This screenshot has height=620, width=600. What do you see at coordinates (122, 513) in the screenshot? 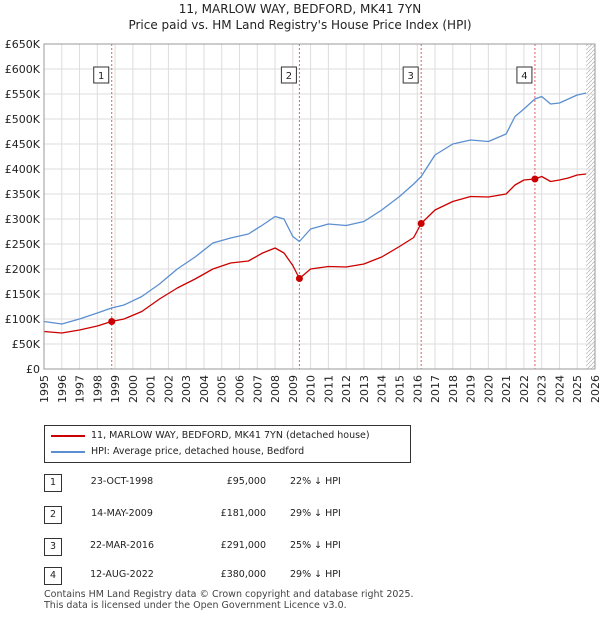
I see `sale-date: 14-MAY-2009` at bounding box center [122, 513].